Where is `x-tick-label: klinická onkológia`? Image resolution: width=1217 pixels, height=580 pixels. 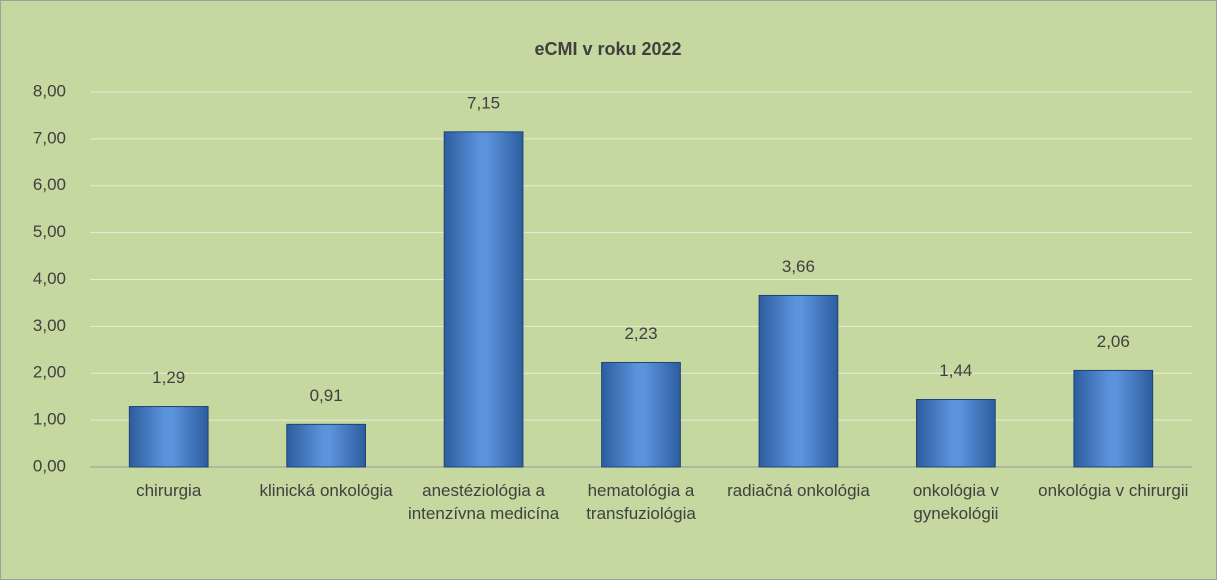
x-tick-label: klinická onkológia is located at coordinates (326, 490).